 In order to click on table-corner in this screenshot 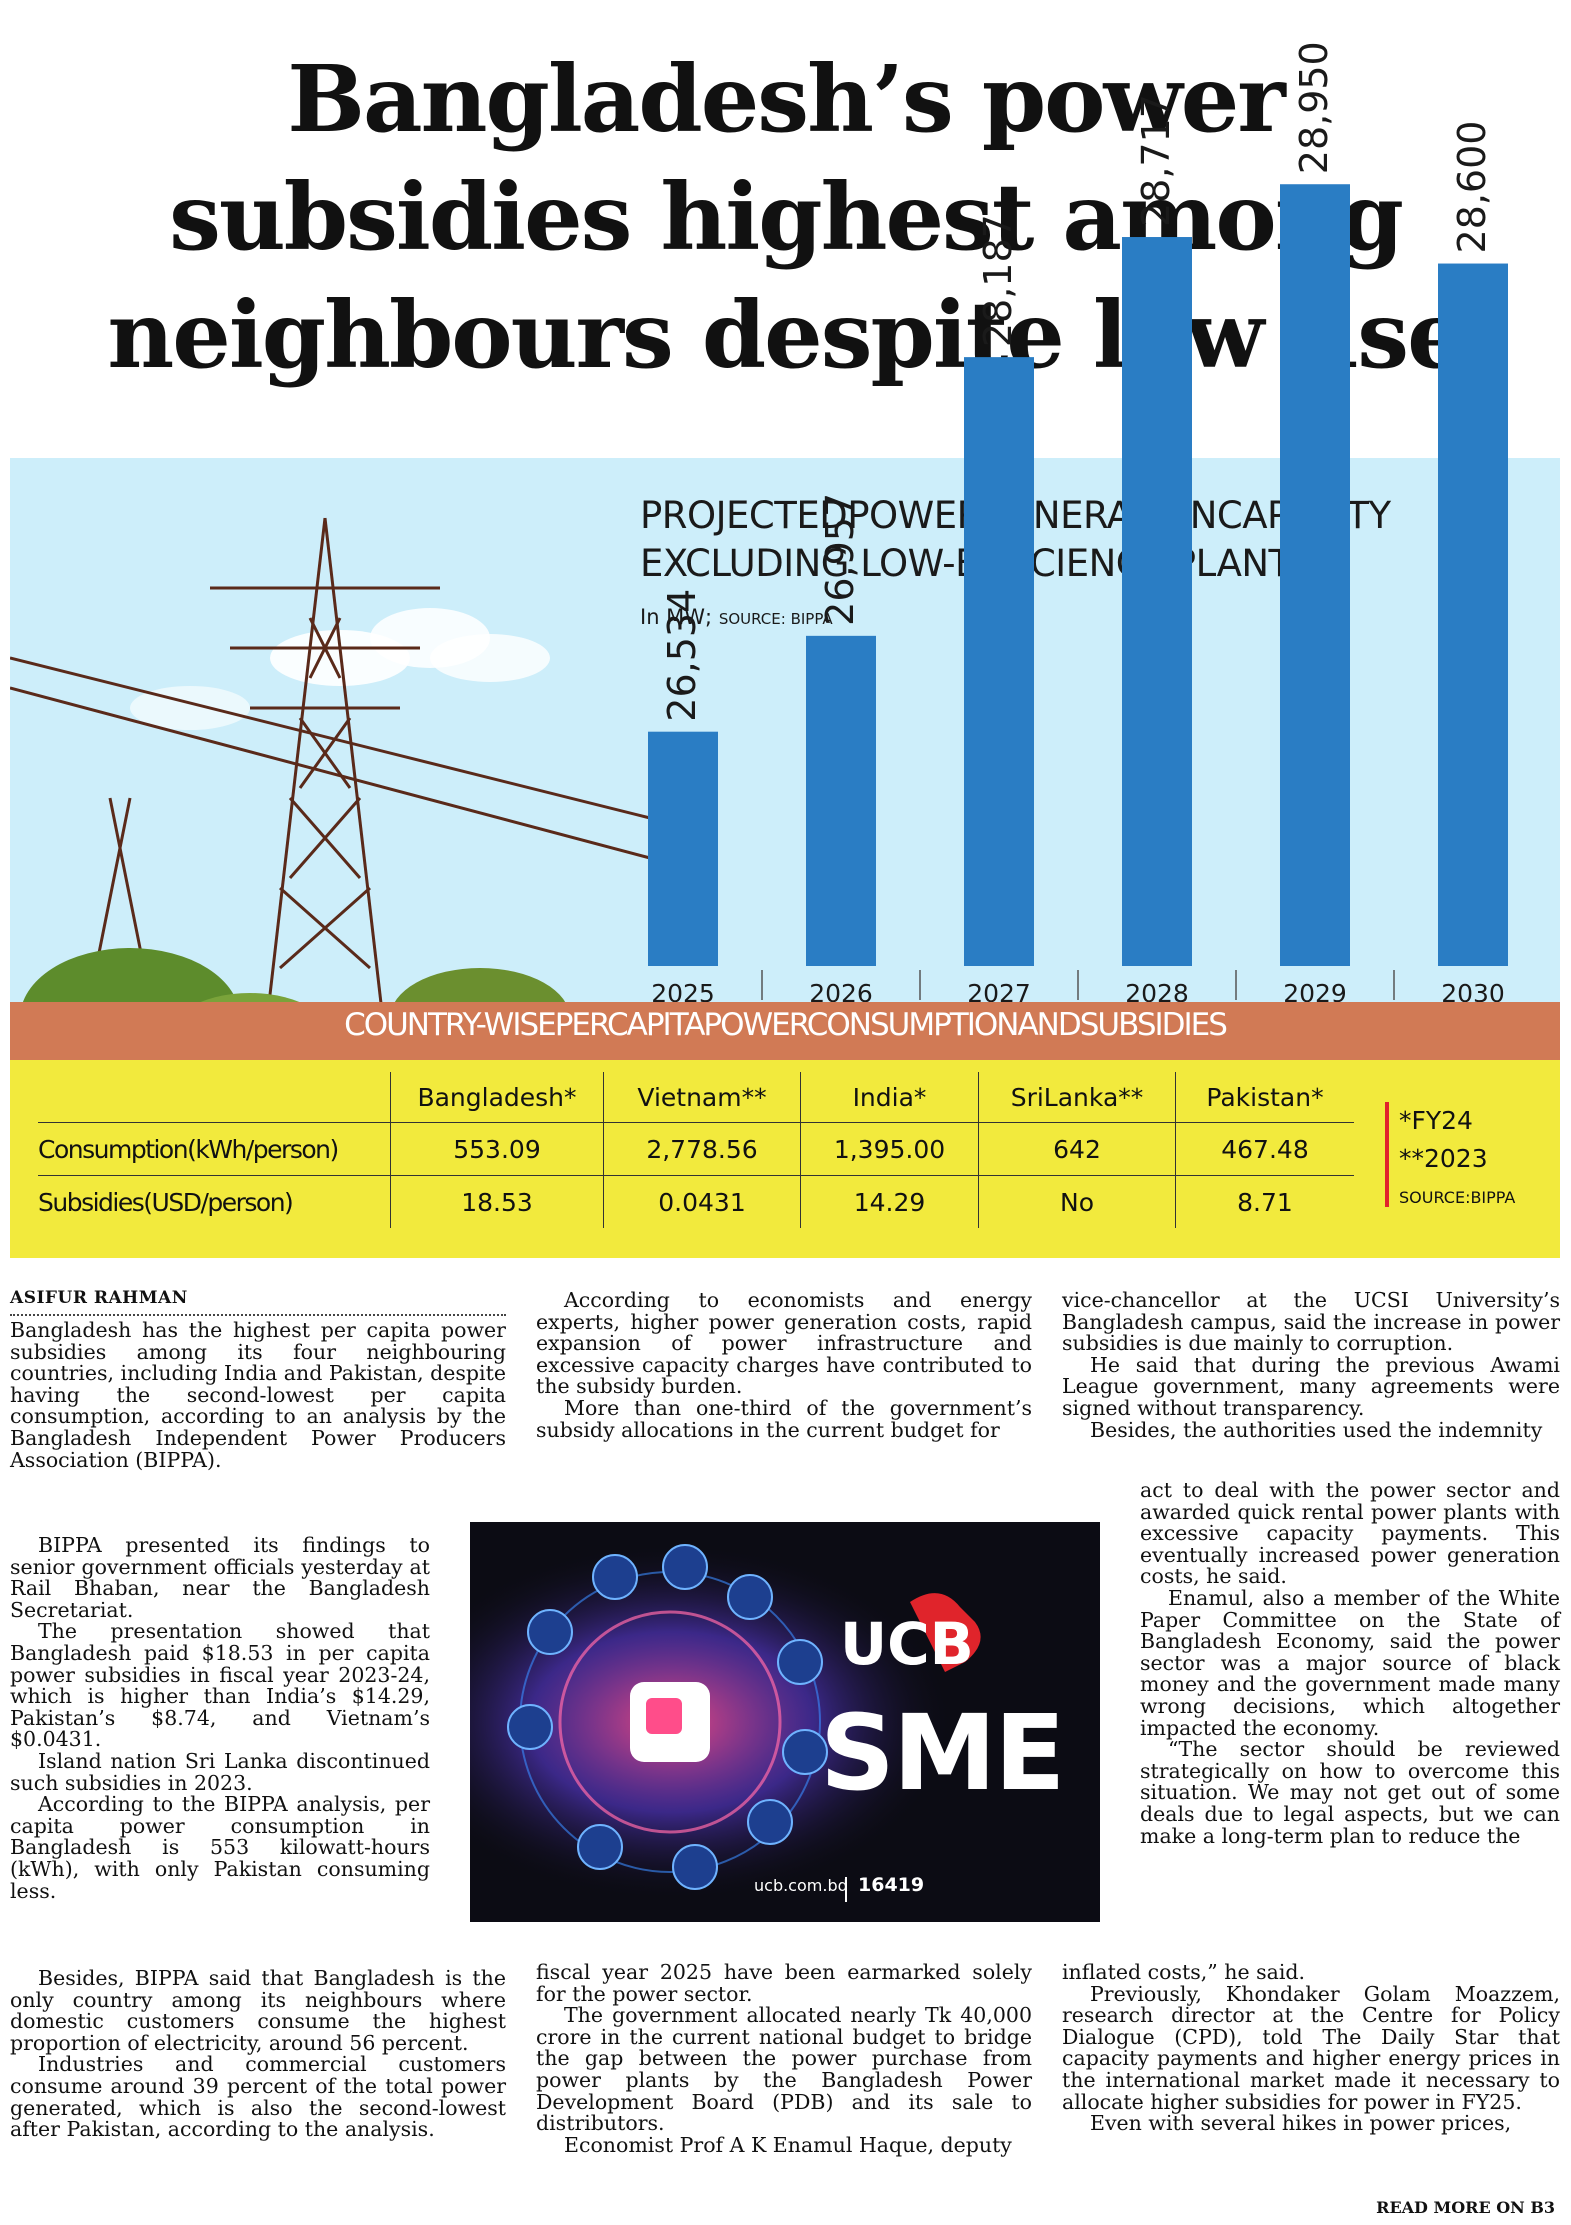, I will do `click(214, 1097)`.